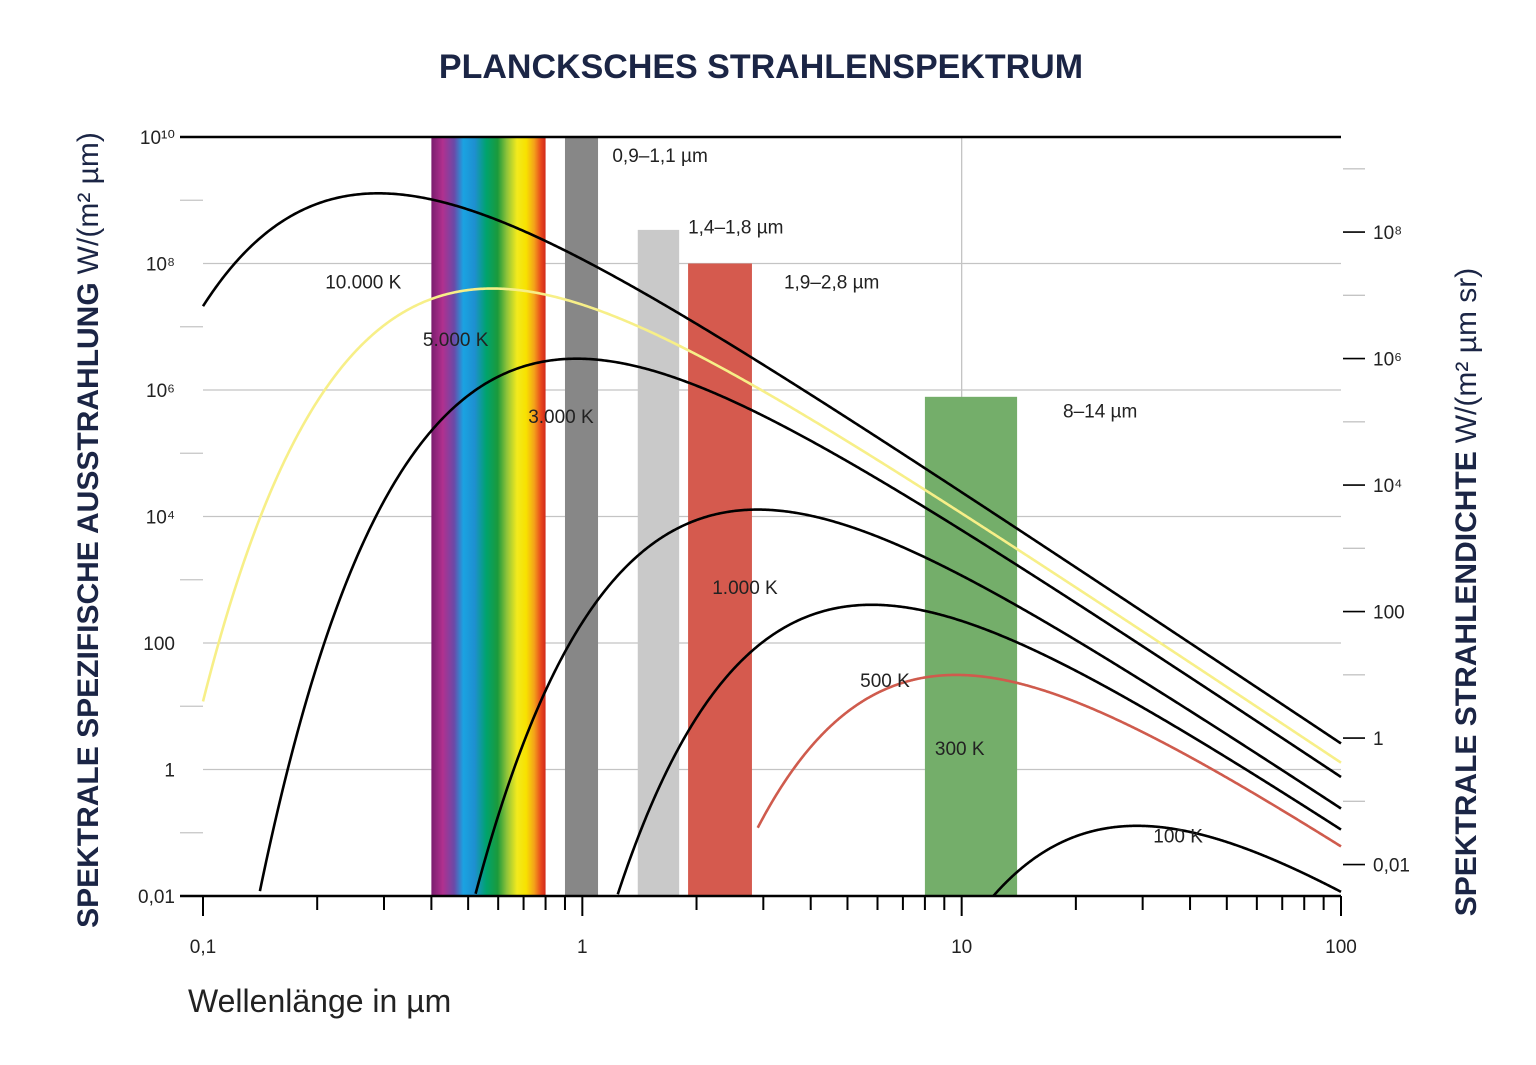 This screenshot has height=1065, width=1536. What do you see at coordinates (831, 283) in the screenshot?
I see `band-label: 1,9–2,8 µm` at bounding box center [831, 283].